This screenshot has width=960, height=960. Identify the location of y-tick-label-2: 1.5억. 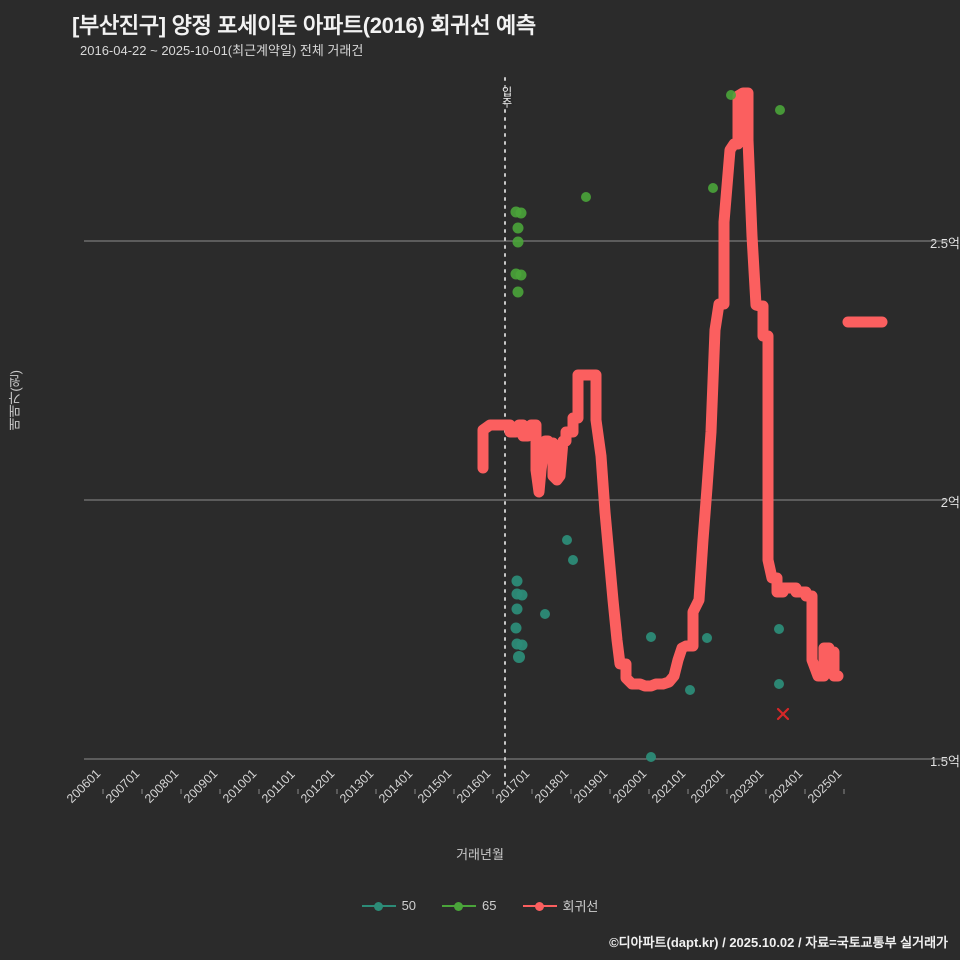
(944, 761).